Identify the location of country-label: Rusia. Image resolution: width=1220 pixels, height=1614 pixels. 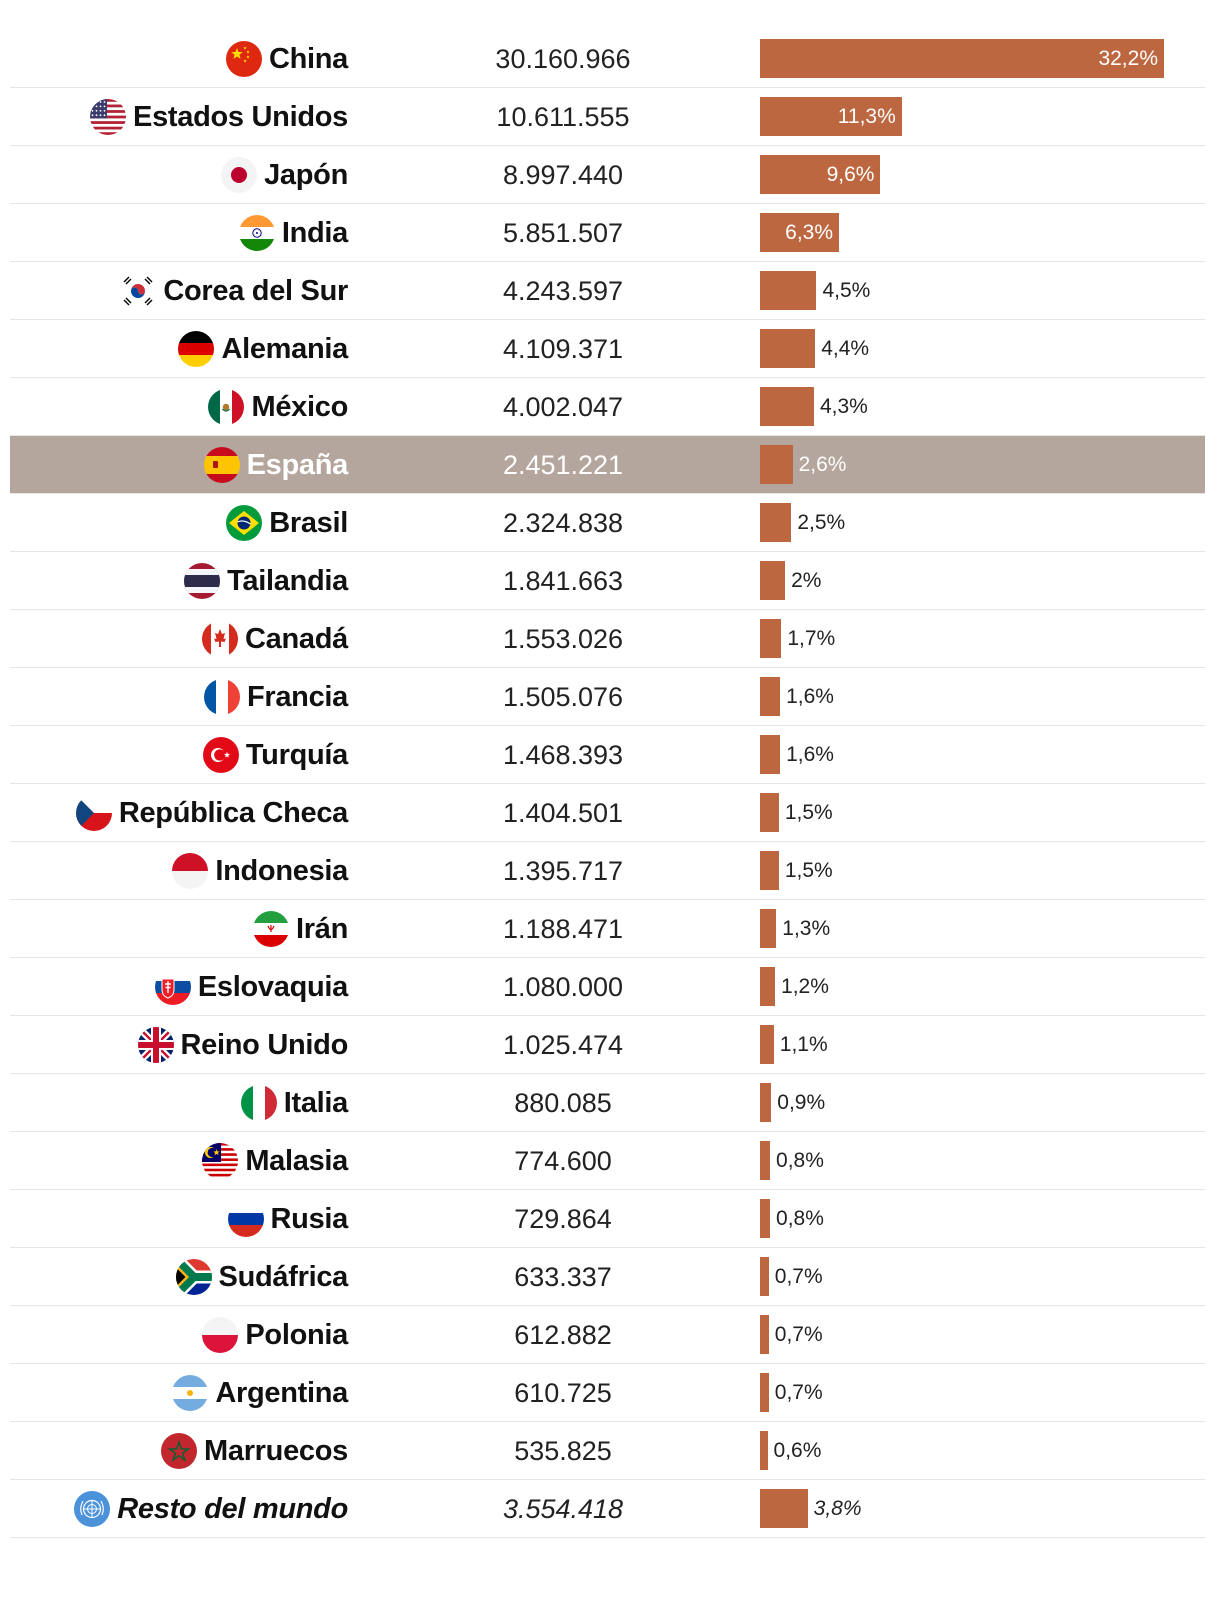
(309, 1218).